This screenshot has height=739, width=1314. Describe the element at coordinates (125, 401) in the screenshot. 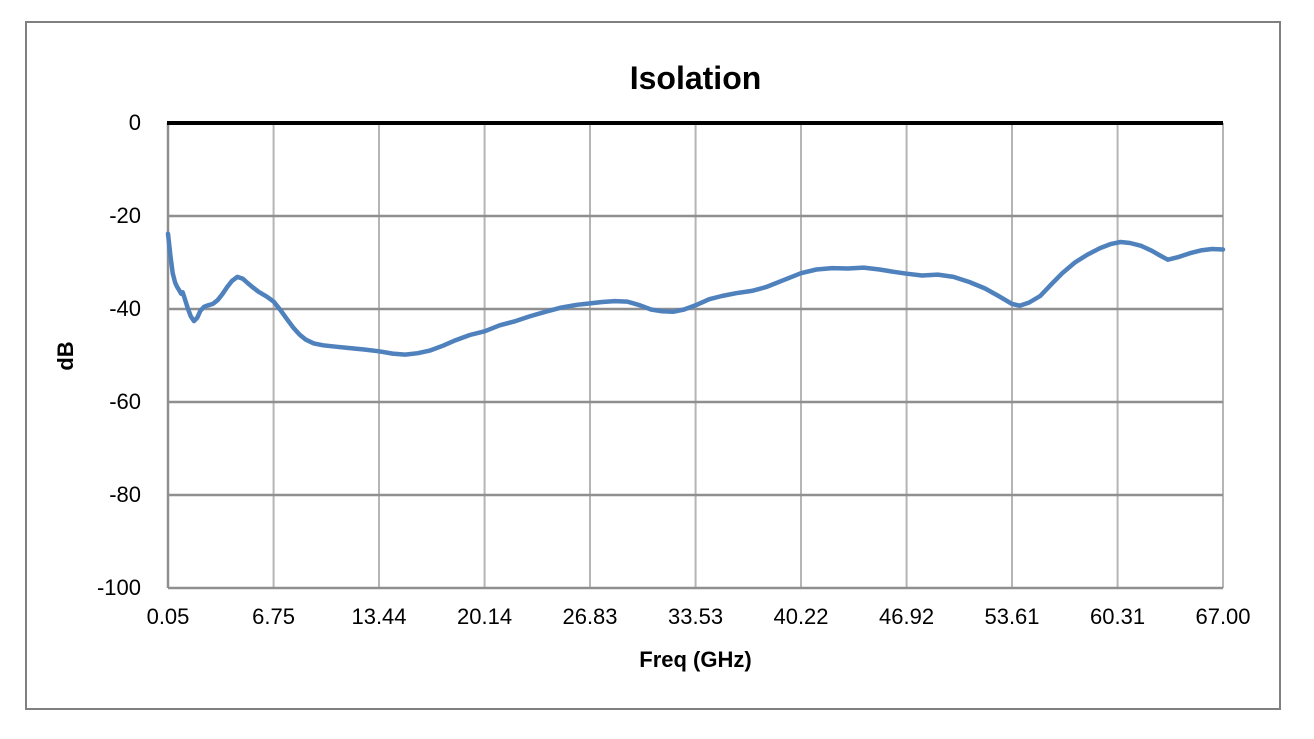

I see `y-tick-label: -60` at that location.